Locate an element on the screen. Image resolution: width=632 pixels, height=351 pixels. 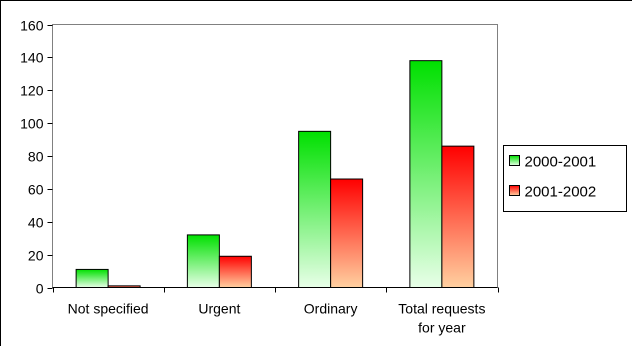
bar-2000-2001-total-requests-for-year is located at coordinates (426, 174).